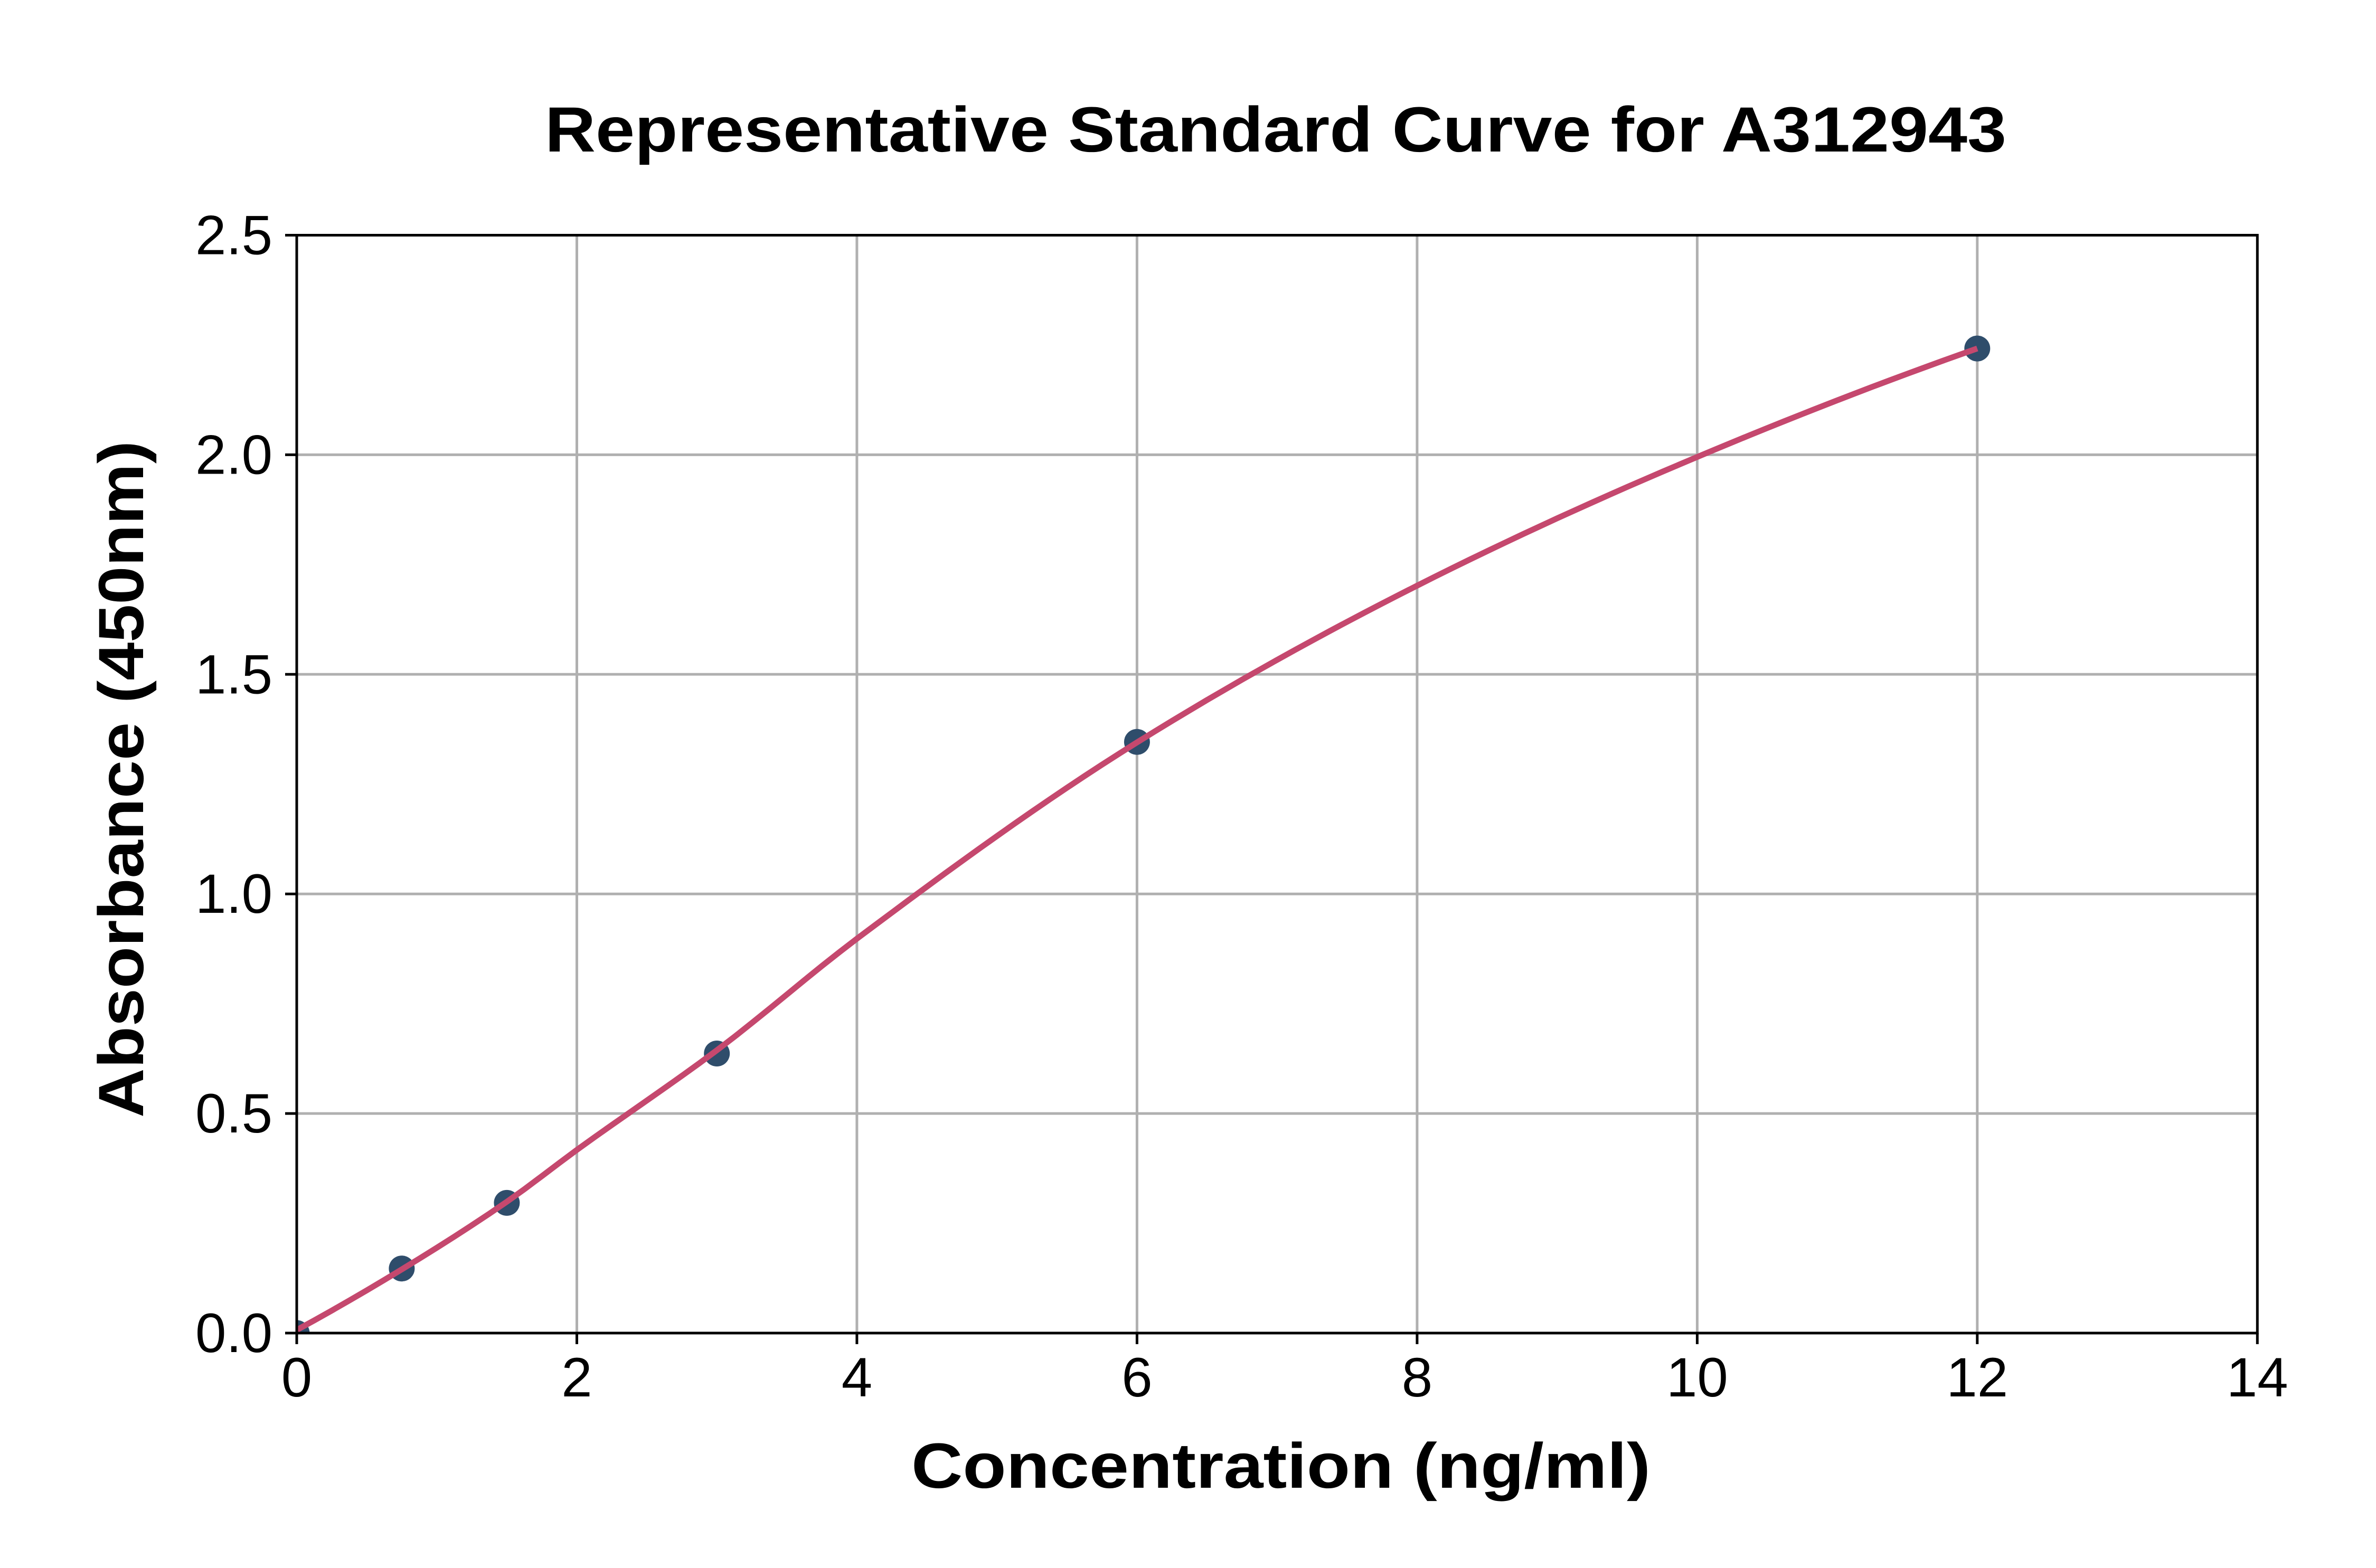 This screenshot has height=1568, width=2376. I want to click on svg-text: 0.5, so click(234, 1114).